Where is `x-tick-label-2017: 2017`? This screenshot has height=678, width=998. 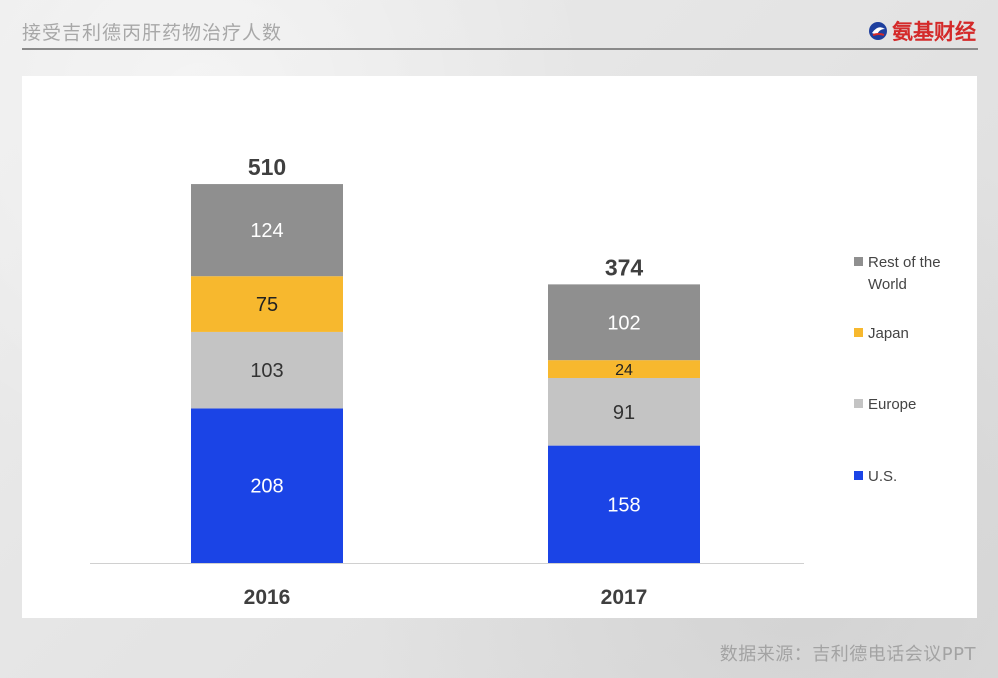 x-tick-label-2017: 2017 is located at coordinates (624, 597).